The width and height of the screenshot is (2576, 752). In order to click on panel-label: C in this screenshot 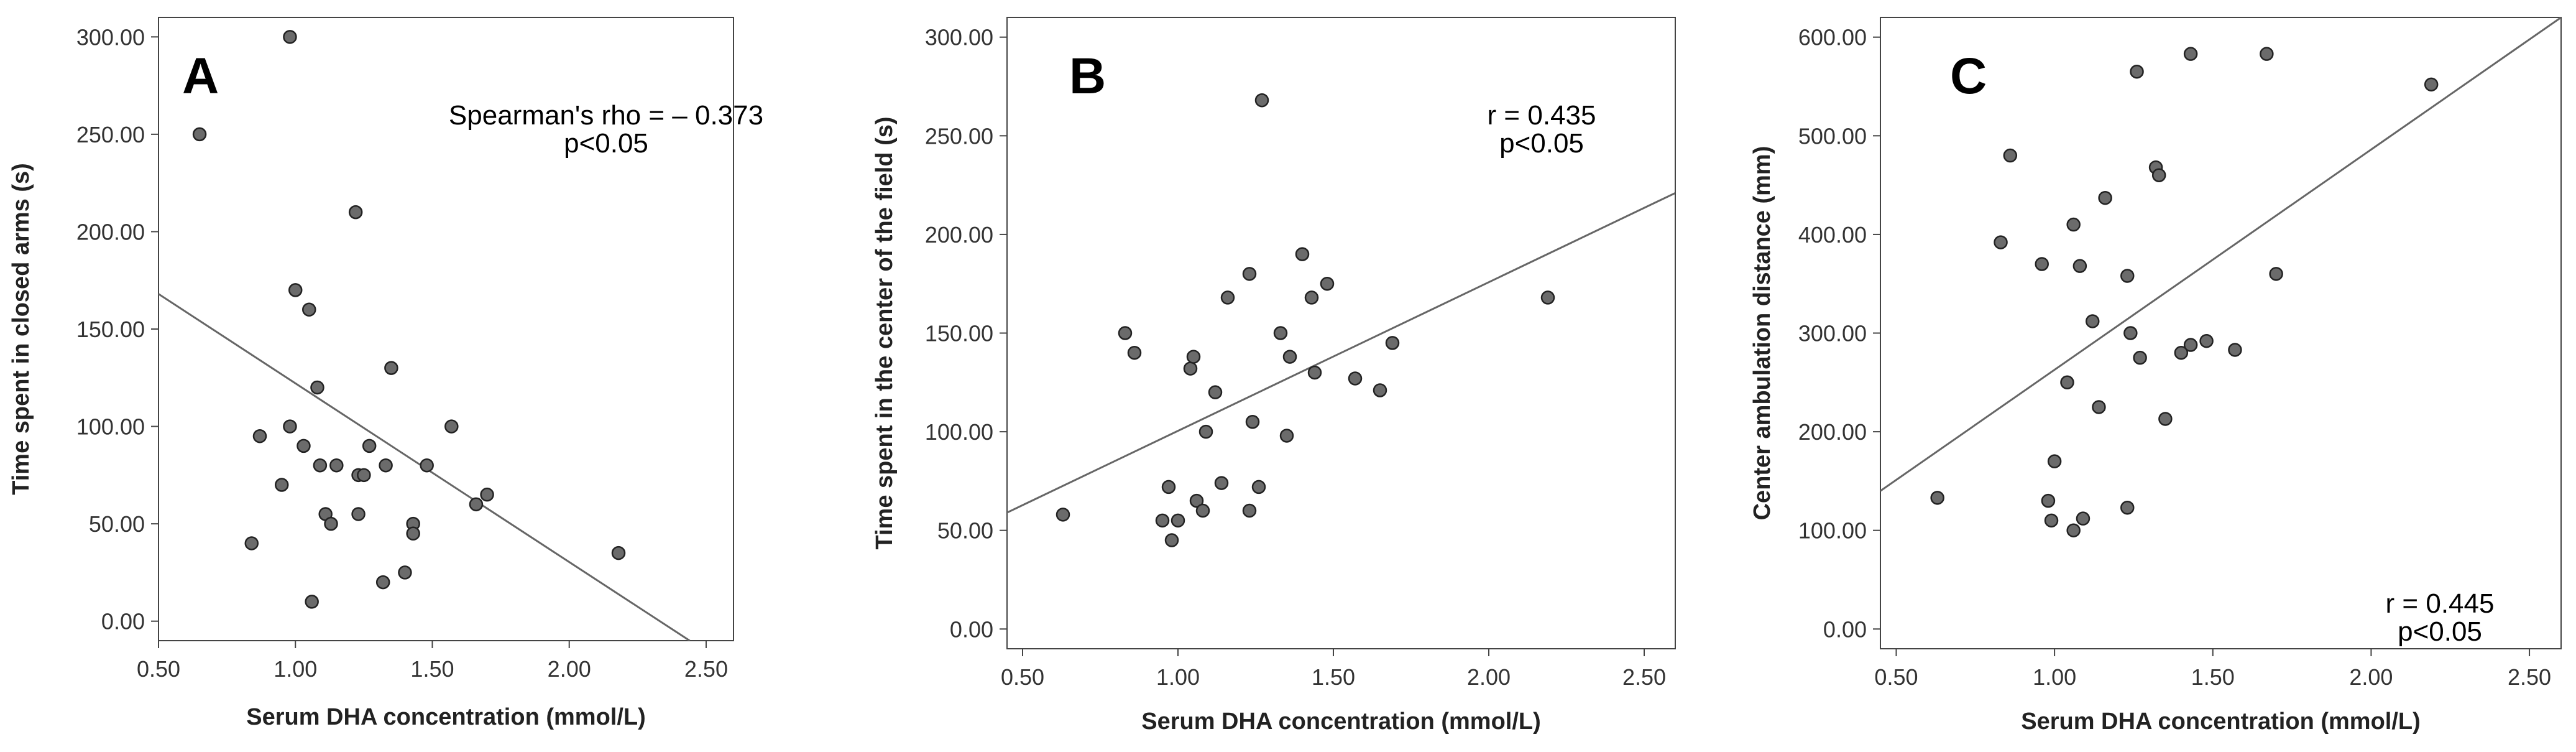, I will do `click(1968, 76)`.